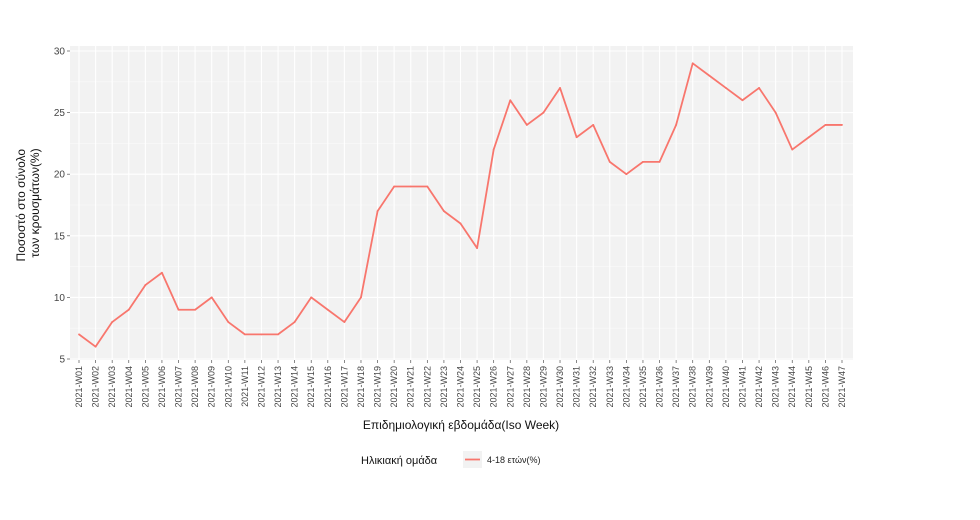  I want to click on y-tick-label: 30, so click(60, 52).